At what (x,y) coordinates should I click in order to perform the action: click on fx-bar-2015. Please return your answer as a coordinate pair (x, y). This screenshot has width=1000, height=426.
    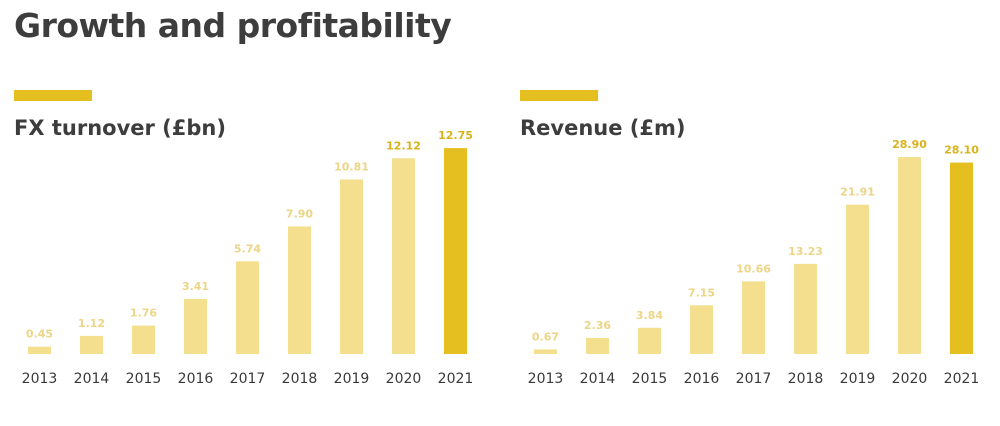
    Looking at the image, I should click on (143, 339).